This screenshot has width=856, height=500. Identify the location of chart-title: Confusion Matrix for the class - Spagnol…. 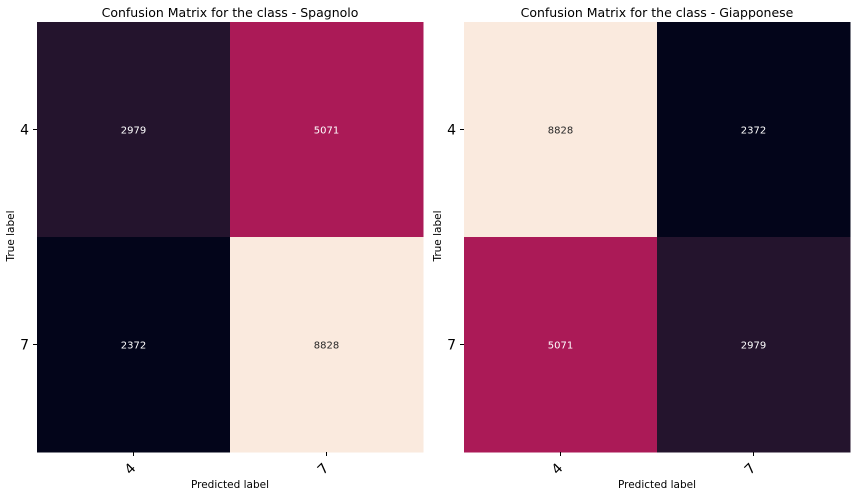
(230, 12).